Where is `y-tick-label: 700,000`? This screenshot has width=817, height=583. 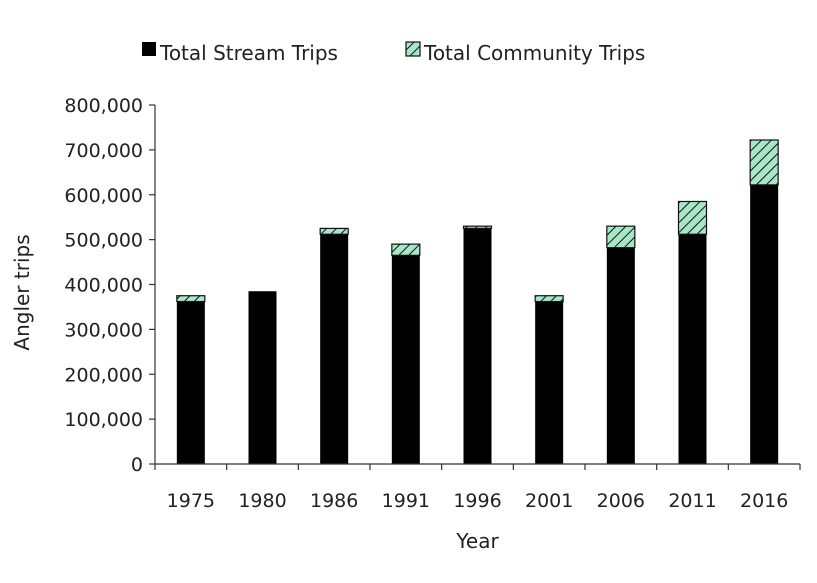 y-tick-label: 700,000 is located at coordinates (103, 151).